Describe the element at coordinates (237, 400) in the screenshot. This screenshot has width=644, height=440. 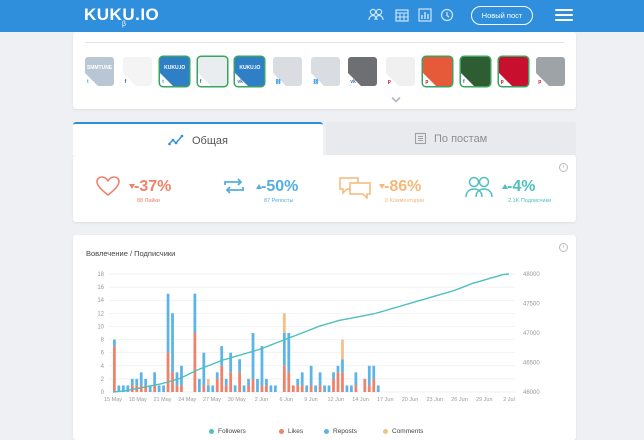
I see `x-tick-label: 30 May` at that location.